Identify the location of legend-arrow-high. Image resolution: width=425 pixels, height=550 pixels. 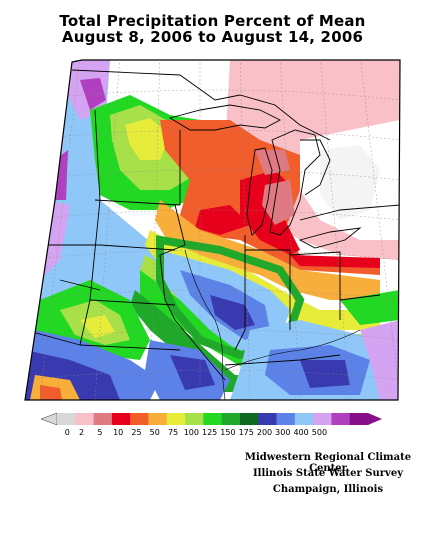
(375, 419).